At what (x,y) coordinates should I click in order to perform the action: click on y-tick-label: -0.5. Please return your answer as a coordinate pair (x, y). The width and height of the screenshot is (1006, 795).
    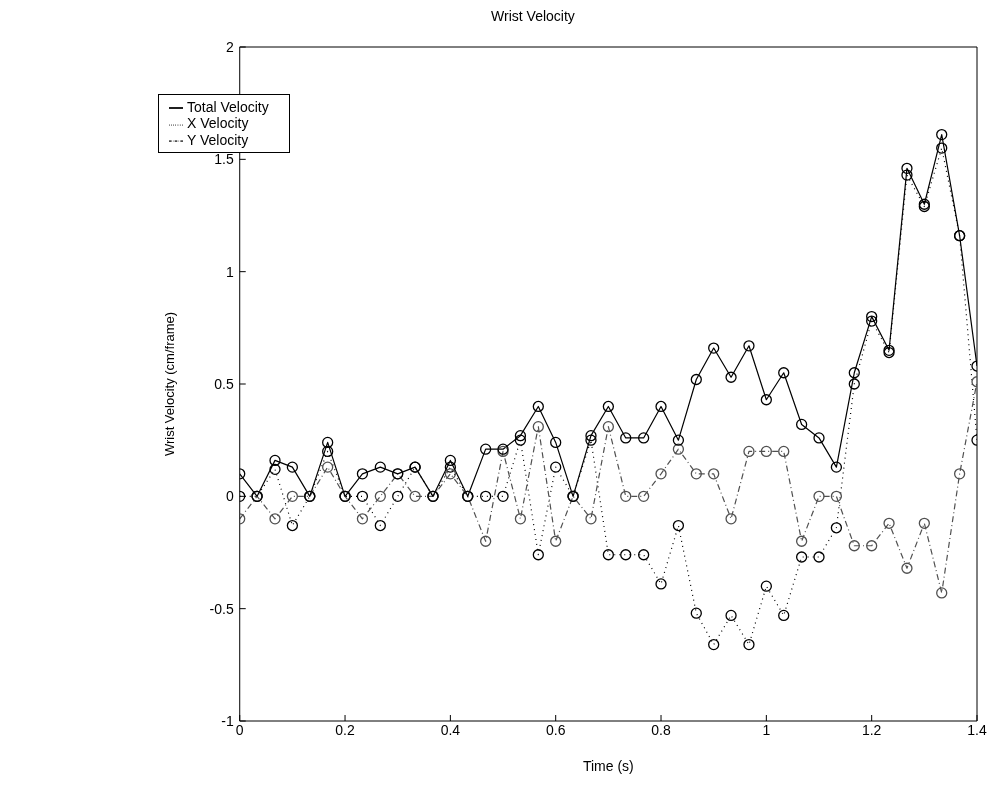
    Looking at the image, I should click on (221, 608).